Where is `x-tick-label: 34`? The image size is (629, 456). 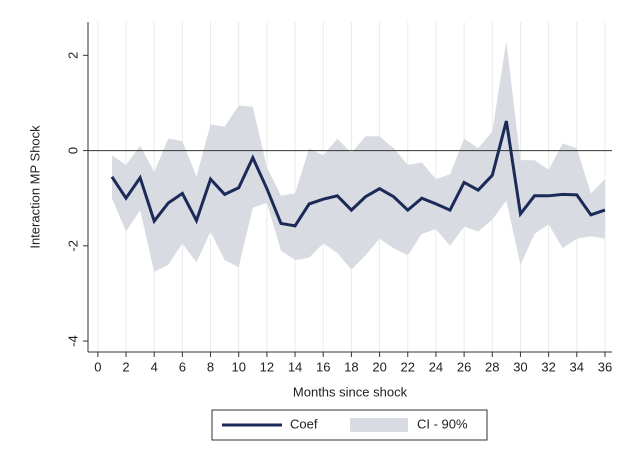
x-tick-label: 34 is located at coordinates (577, 366).